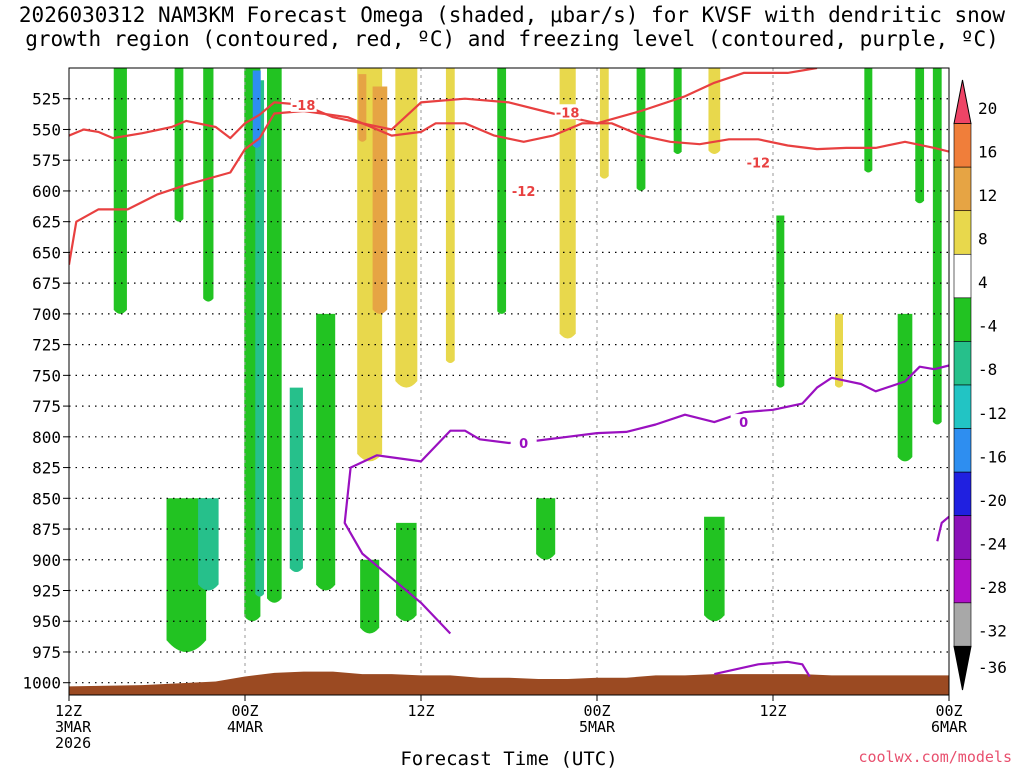 The image size is (1024, 768). I want to click on contour-dgz-minus12, so click(509, 127).